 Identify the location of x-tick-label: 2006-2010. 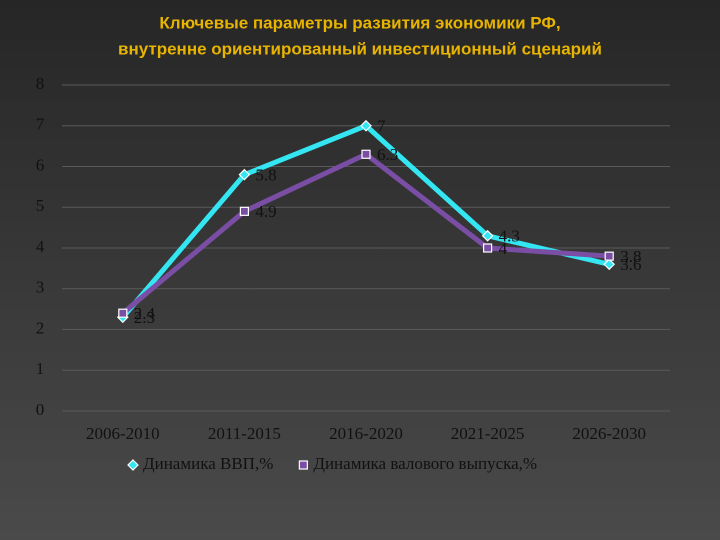
(123, 433).